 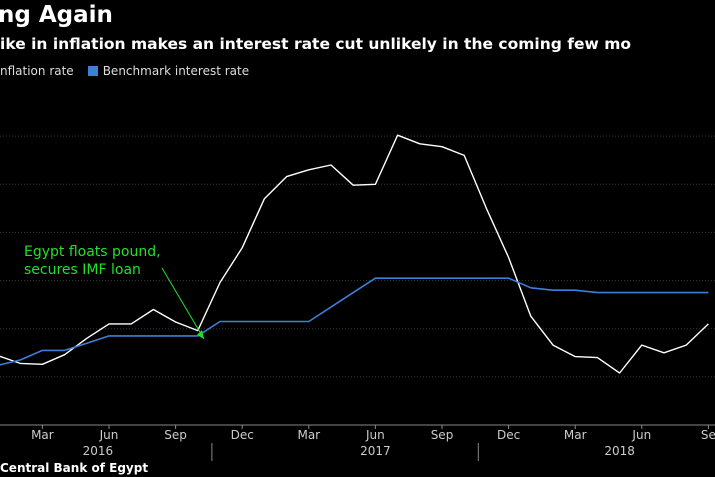 I want to click on chart-title: ng Again, so click(x=56, y=15).